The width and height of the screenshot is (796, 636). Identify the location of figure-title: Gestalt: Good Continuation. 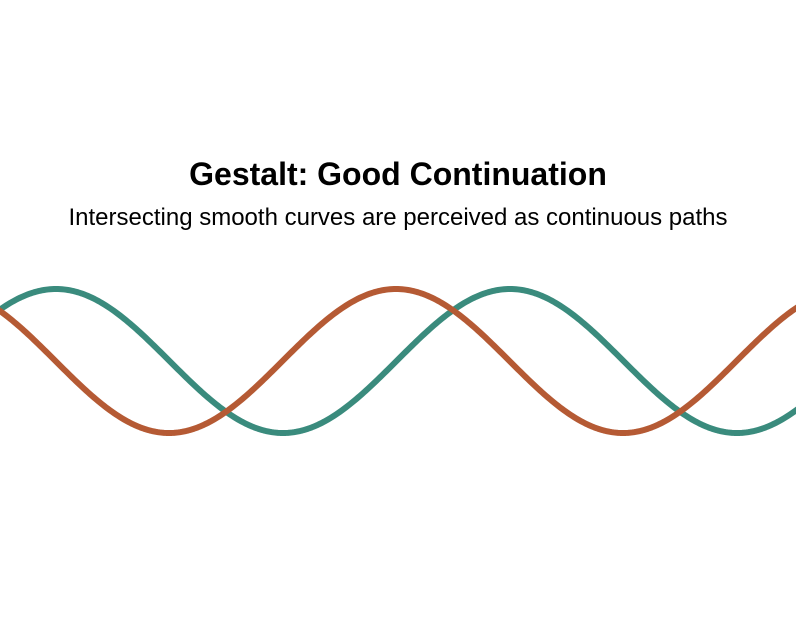
(398, 174).